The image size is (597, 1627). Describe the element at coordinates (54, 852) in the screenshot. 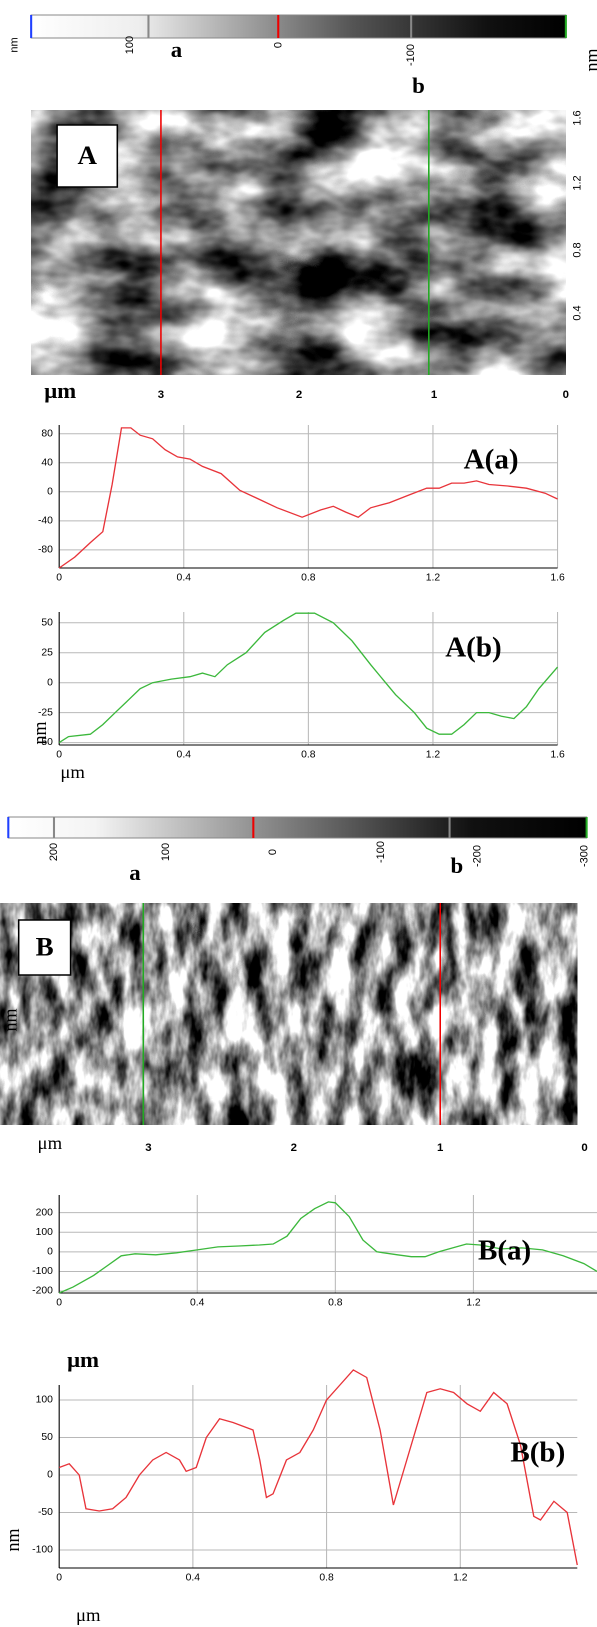

I see `colorbar-tick-label: 200` at that location.